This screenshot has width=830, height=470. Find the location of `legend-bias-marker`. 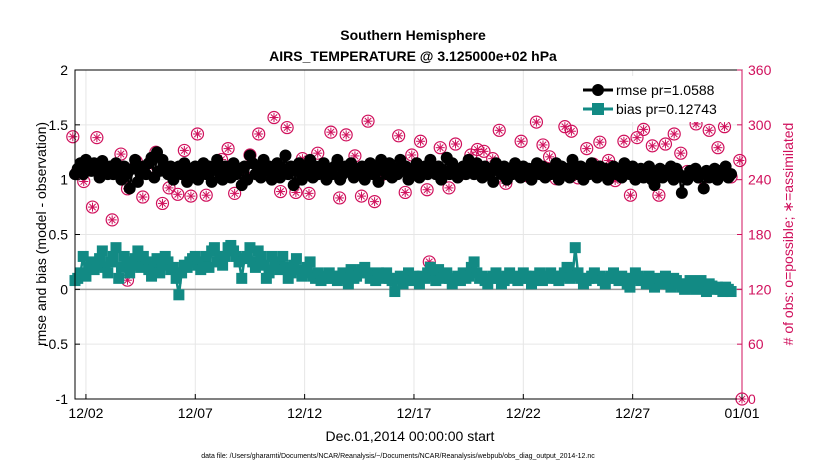

legend-bias-marker is located at coordinates (598, 109).